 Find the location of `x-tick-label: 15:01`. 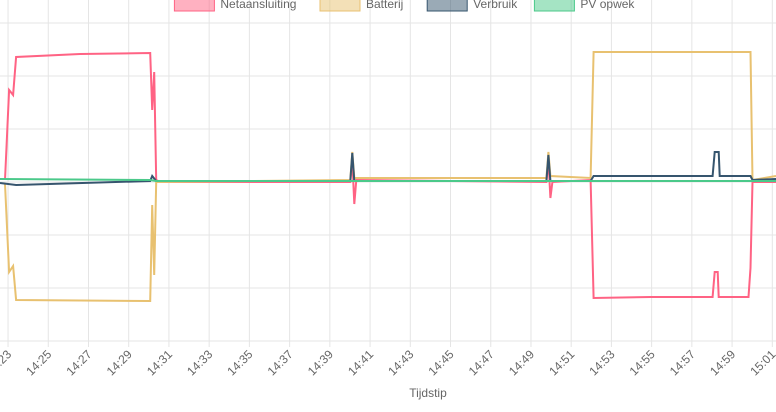

x-tick-label: 15:01 is located at coordinates (761, 362).